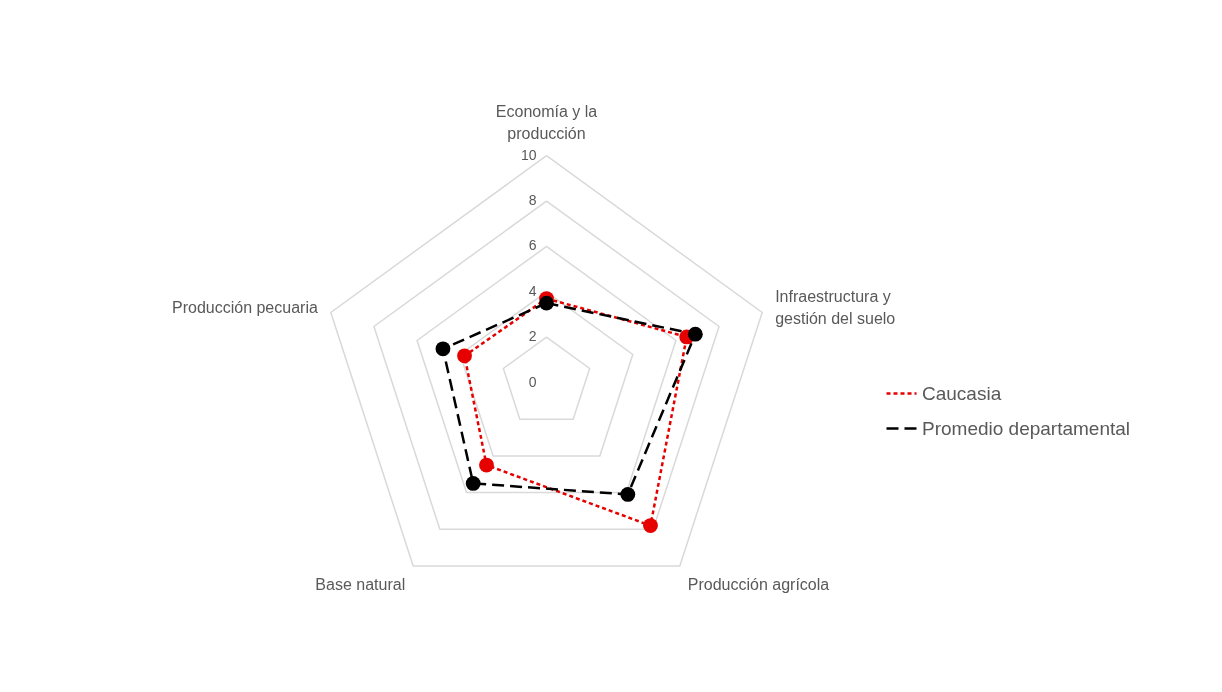 This screenshot has height=692, width=1222. What do you see at coordinates (532, 336) in the screenshot?
I see `y-tick-label: 2` at bounding box center [532, 336].